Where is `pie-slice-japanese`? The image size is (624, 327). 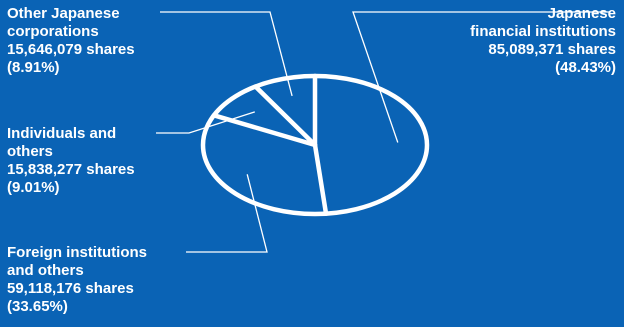
pie-slice-japanese is located at coordinates (371, 145).